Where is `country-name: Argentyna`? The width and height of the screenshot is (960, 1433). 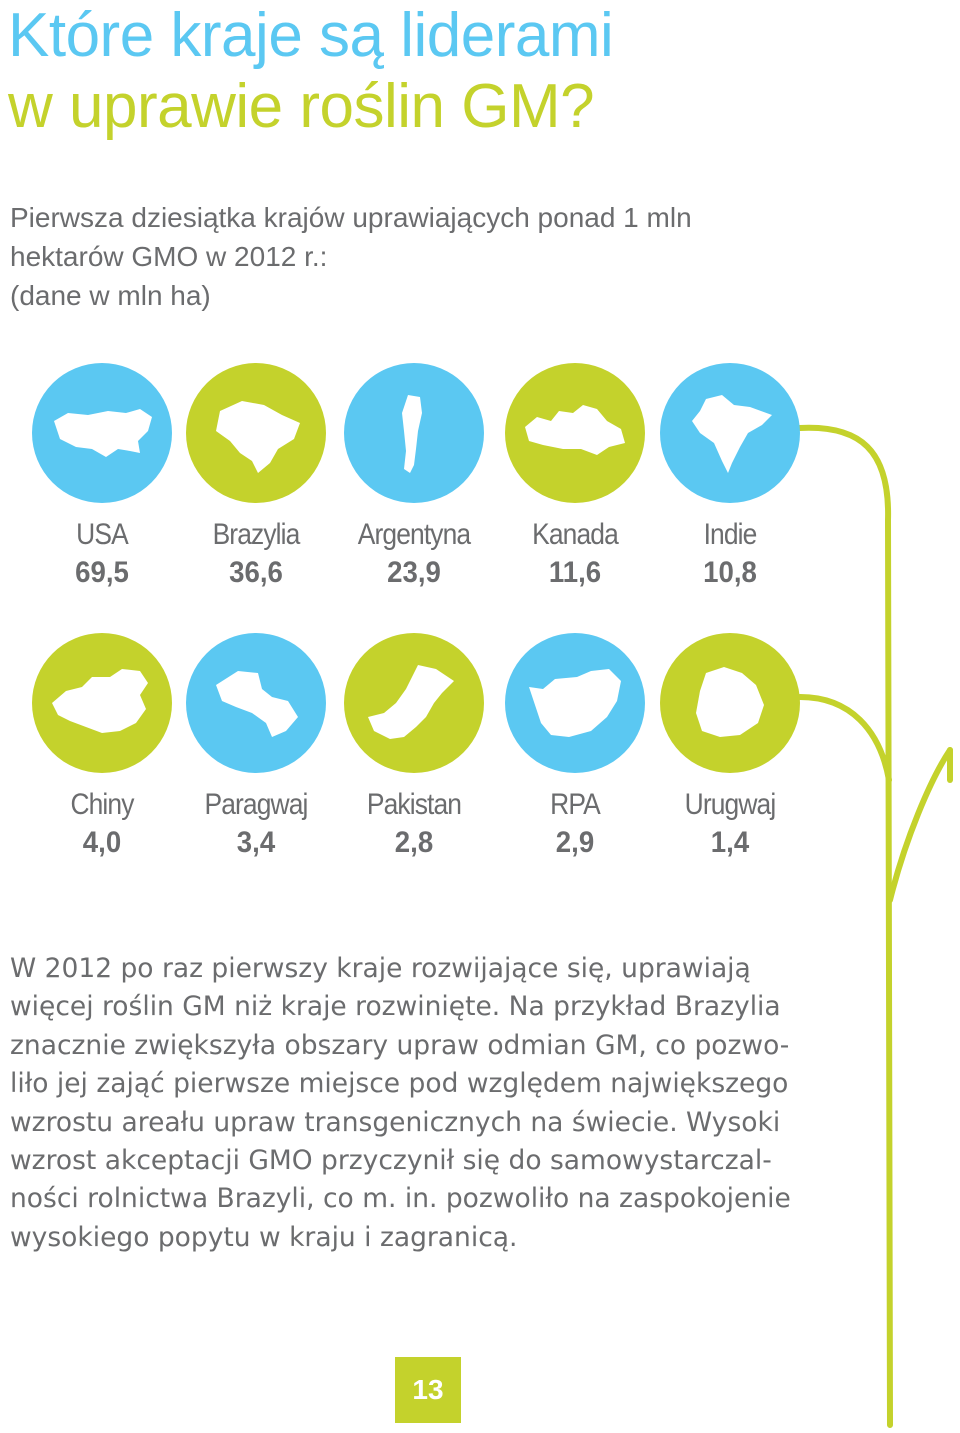
country-name: Argentyna is located at coordinates (414, 534).